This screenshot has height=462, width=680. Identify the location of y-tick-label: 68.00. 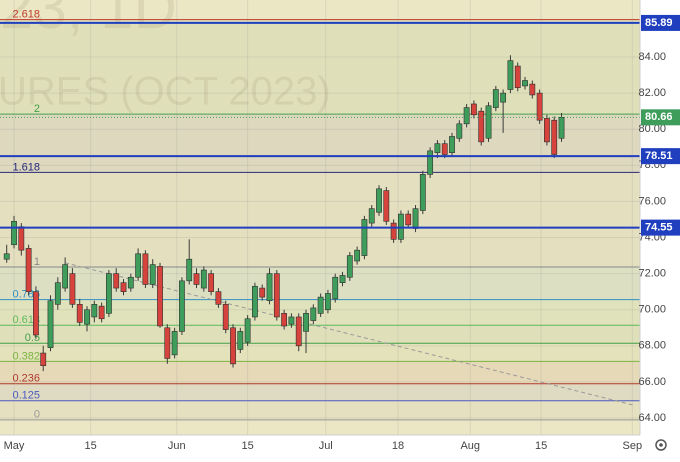
(652, 346).